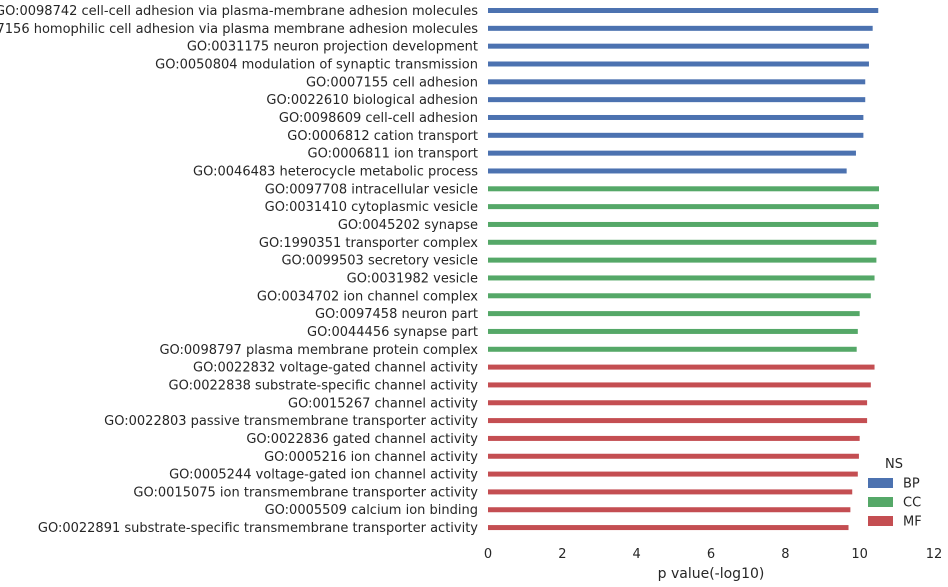 Image resolution: width=948 pixels, height=587 pixels. I want to click on legend-swatch-bp, so click(880, 483).